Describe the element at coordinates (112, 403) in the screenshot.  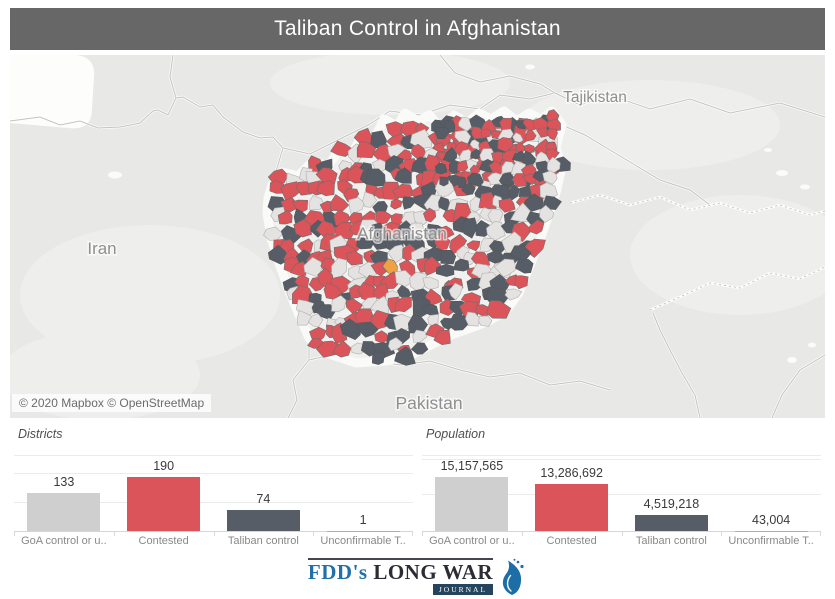
I see `map-attribution: © 2020 Mapbox © OpenStreetMap` at that location.